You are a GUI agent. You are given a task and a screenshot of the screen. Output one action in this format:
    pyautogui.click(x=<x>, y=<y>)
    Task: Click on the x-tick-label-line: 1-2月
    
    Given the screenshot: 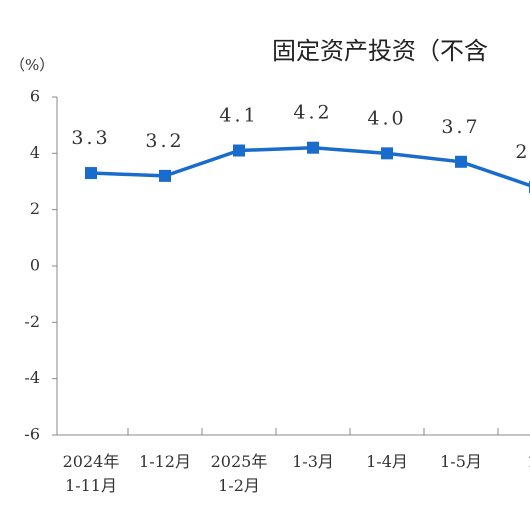 What is the action you would take?
    pyautogui.click(x=239, y=485)
    